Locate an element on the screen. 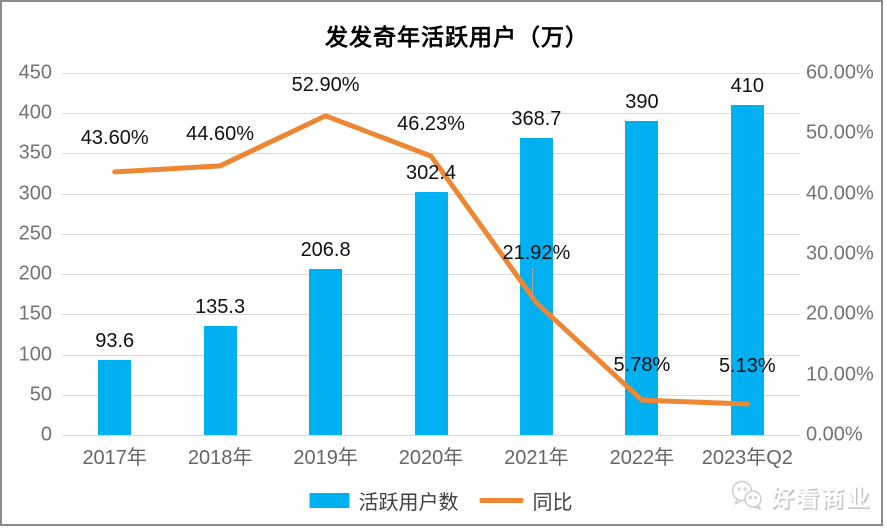 The image size is (887, 530). x-axis-label: 2021年 is located at coordinates (536, 458).